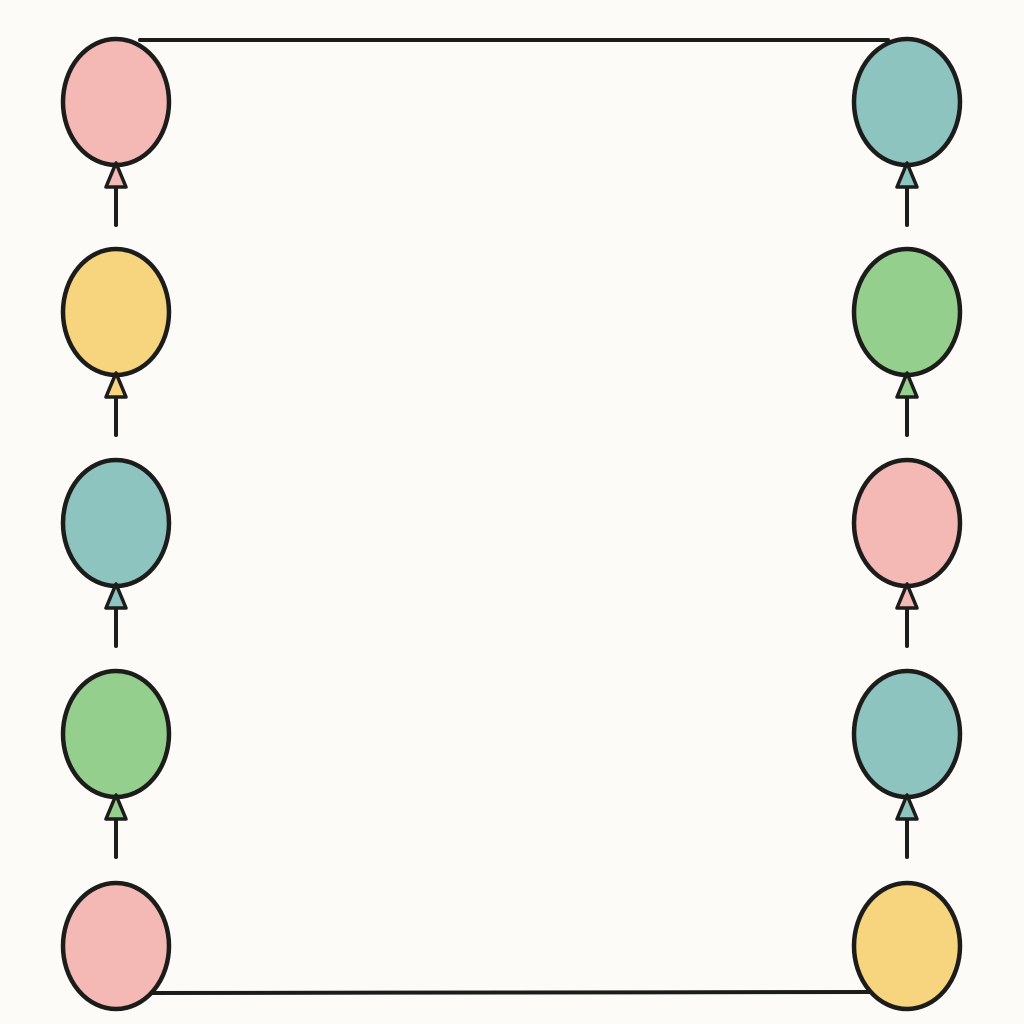 The image size is (1024, 1024). I want to click on left-balloon-5-pink, so click(116, 946).